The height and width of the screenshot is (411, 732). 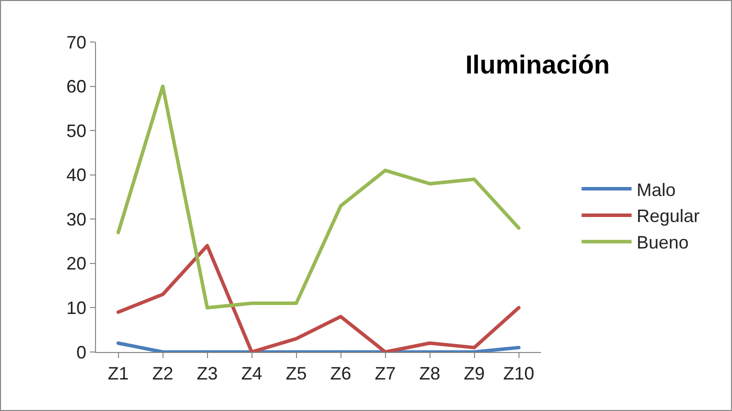 What do you see at coordinates (76, 308) in the screenshot?
I see `y-tick-label: 10` at bounding box center [76, 308].